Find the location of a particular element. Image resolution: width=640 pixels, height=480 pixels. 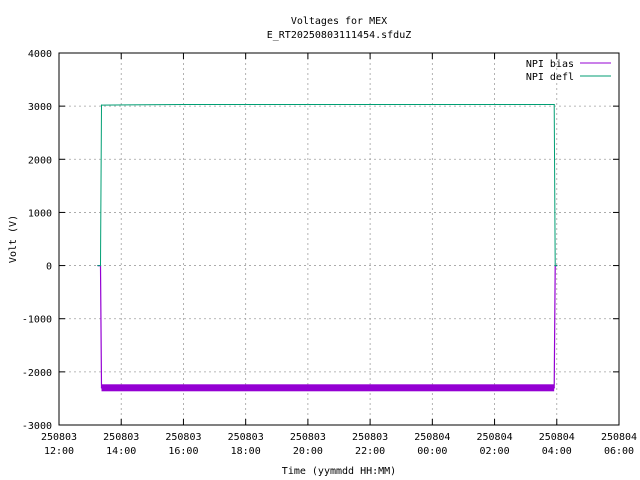

x-axis-label: Time (yymmdd HH:MM) is located at coordinates (339, 471).